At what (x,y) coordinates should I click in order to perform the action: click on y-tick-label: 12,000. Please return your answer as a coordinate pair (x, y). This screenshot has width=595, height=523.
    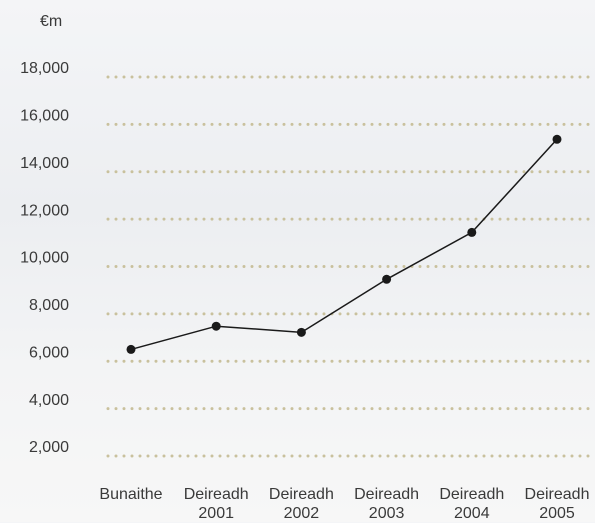
    Looking at the image, I should click on (44, 210).